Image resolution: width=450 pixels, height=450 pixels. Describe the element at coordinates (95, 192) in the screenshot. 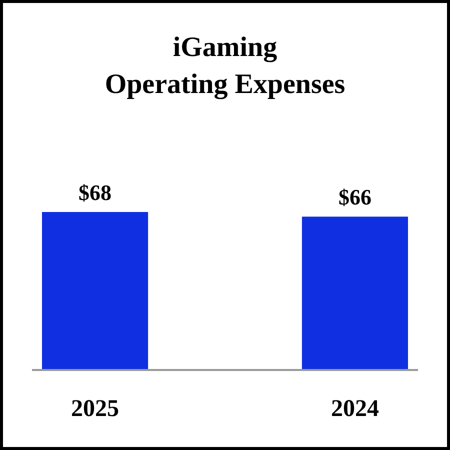

I see `data-label: $68` at that location.